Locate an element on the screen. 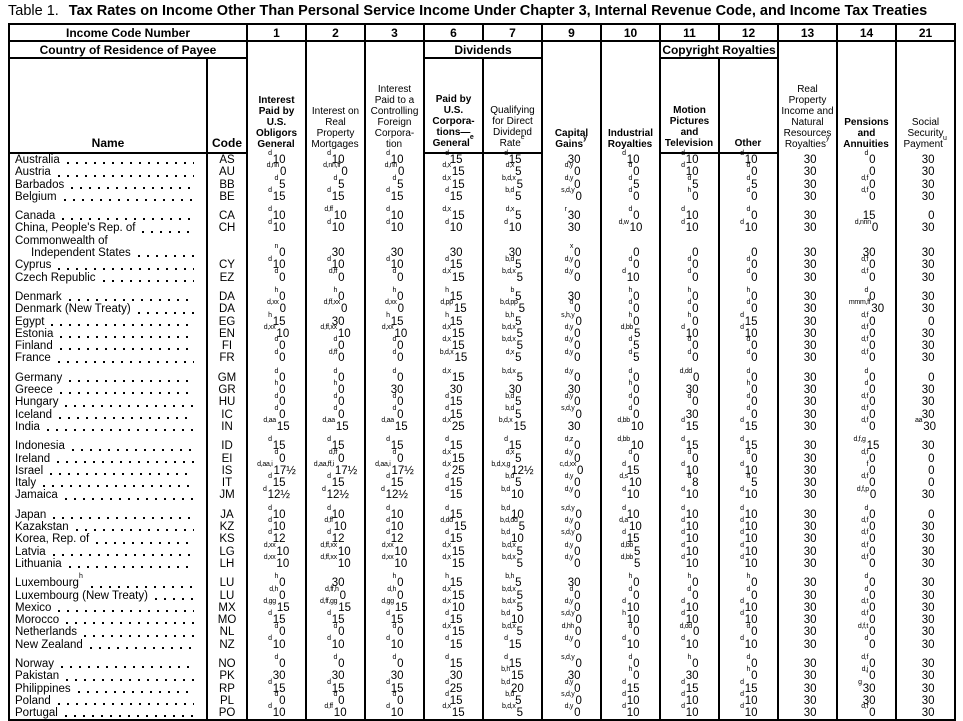 This screenshot has height=721, width=963. rate-cell: d,aa15 is located at coordinates (394, 425).